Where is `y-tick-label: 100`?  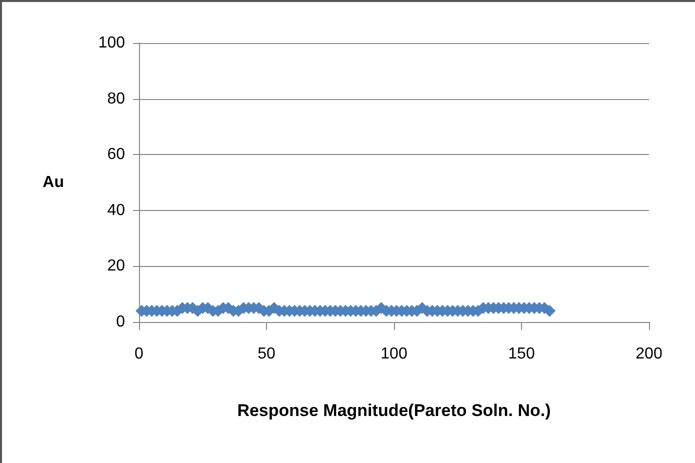 y-tick-label: 100 is located at coordinates (112, 43).